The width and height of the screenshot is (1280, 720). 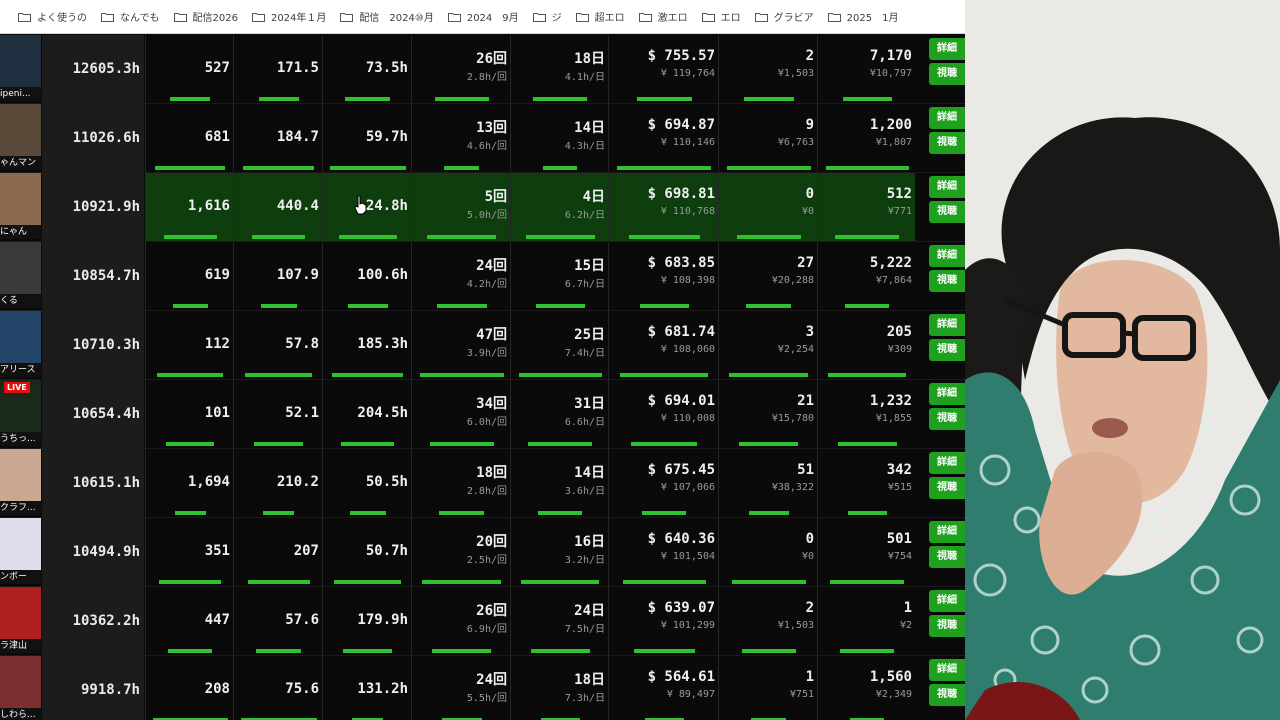 What do you see at coordinates (600, 16) in the screenshot?
I see `bookmark-folder: 超エロ` at bounding box center [600, 16].